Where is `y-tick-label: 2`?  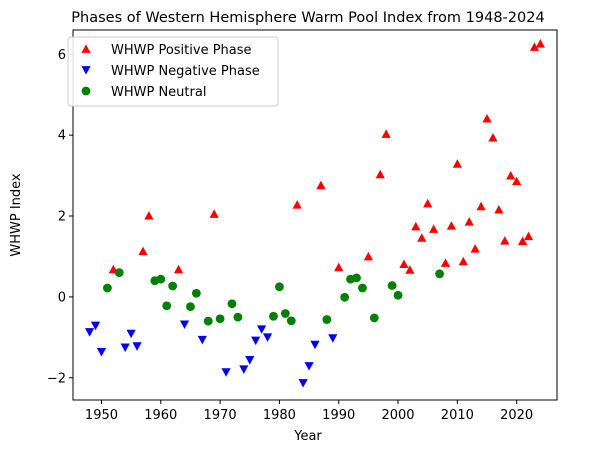 y-tick-label: 2 is located at coordinates (62, 217).